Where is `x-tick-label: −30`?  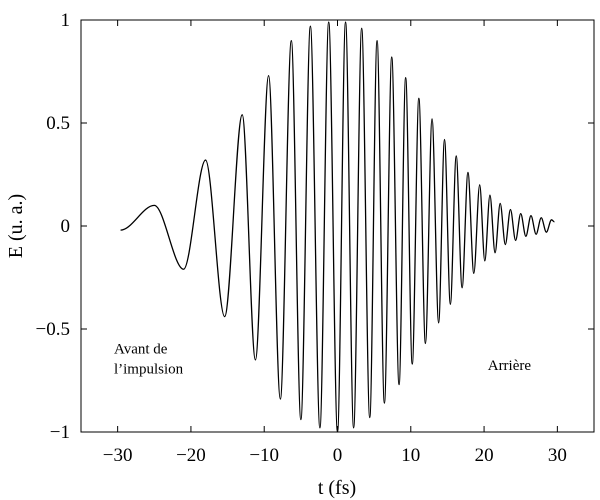
x-tick-label: −30 is located at coordinates (118, 455).